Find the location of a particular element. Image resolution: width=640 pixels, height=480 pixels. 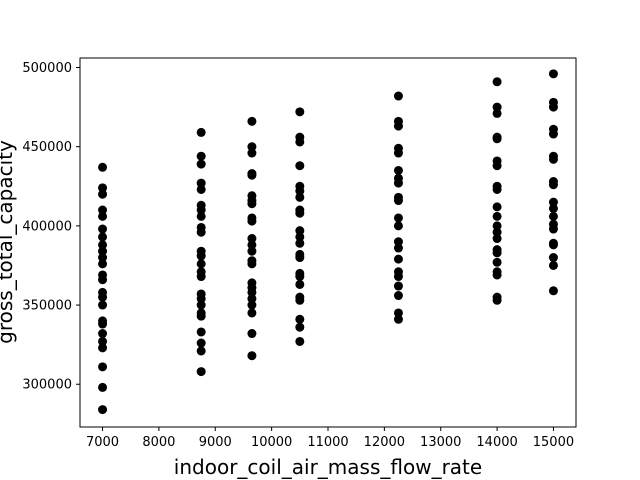

x-tick-label: 10000 is located at coordinates (271, 442).